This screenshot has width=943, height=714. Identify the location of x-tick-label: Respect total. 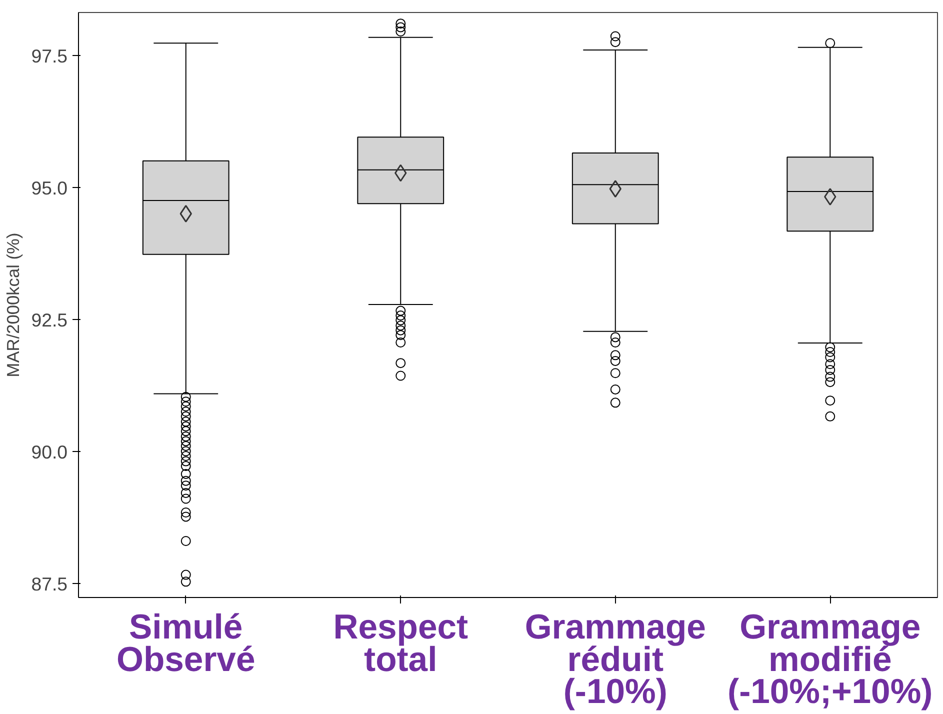
(400, 643).